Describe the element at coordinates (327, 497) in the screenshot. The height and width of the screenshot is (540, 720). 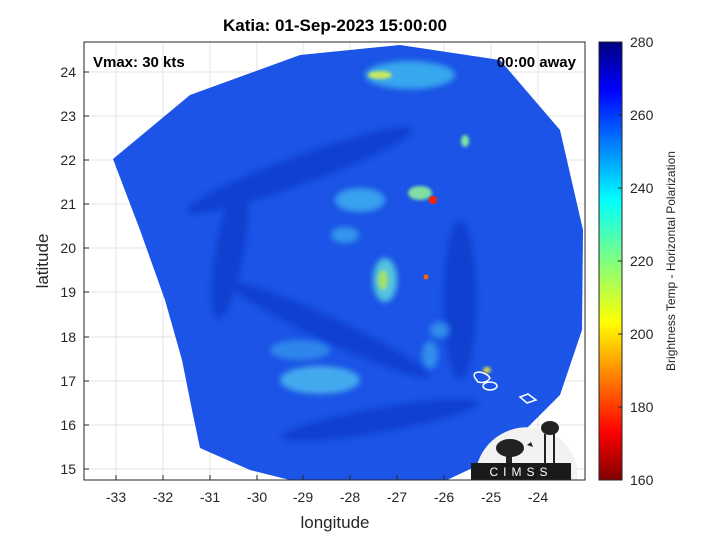
I see `x-tick-labels: -33 -32 -31 -30 -29 -28 -27 -26 -25 -24` at that location.